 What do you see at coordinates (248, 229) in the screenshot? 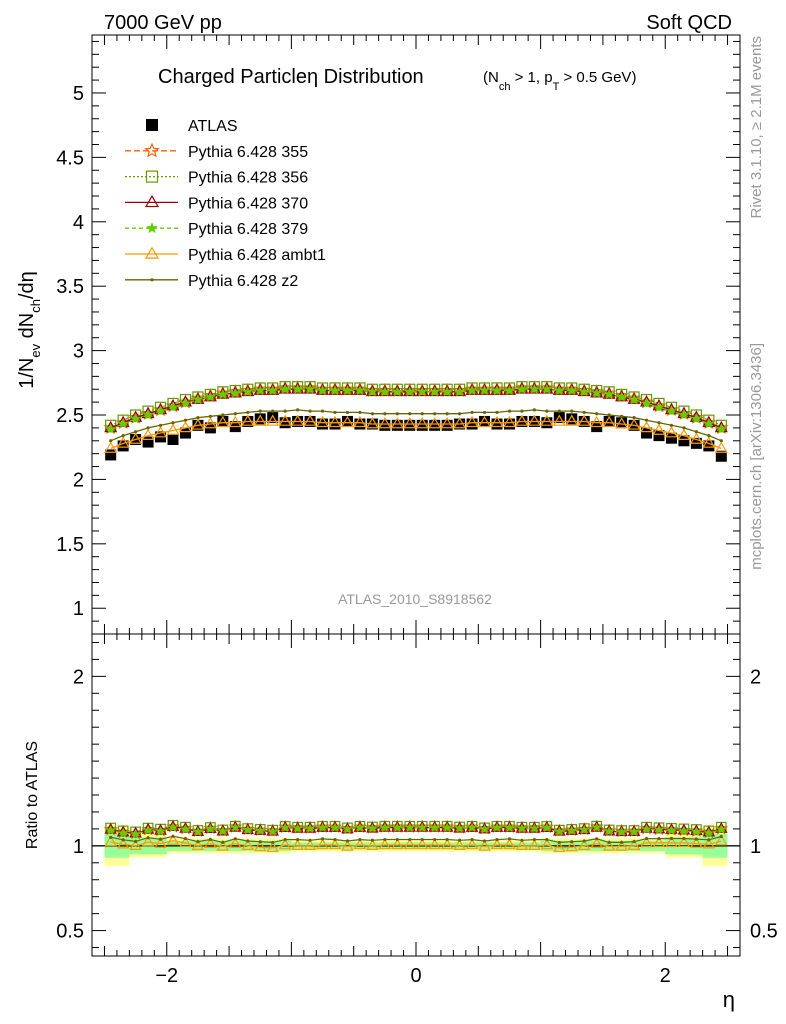
I see `legend-label: Pythia 6.428 379` at bounding box center [248, 229].